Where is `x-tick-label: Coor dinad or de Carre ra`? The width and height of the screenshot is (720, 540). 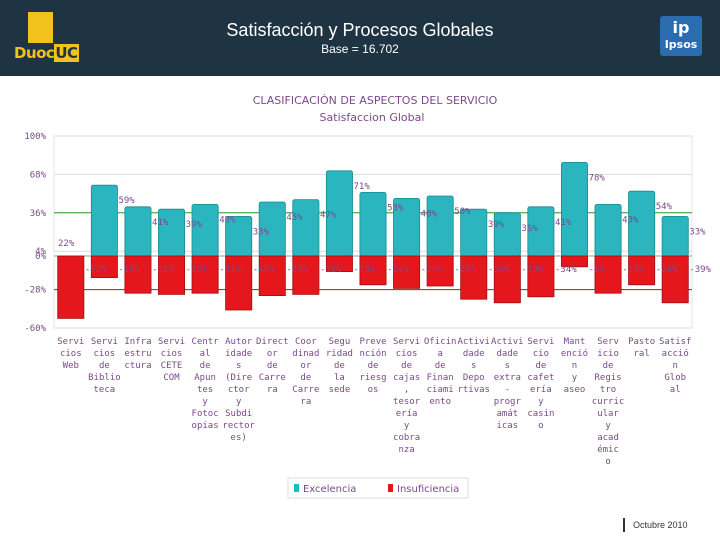 x-tick-label: Coor dinad or de Carre ra is located at coordinates (305, 372).